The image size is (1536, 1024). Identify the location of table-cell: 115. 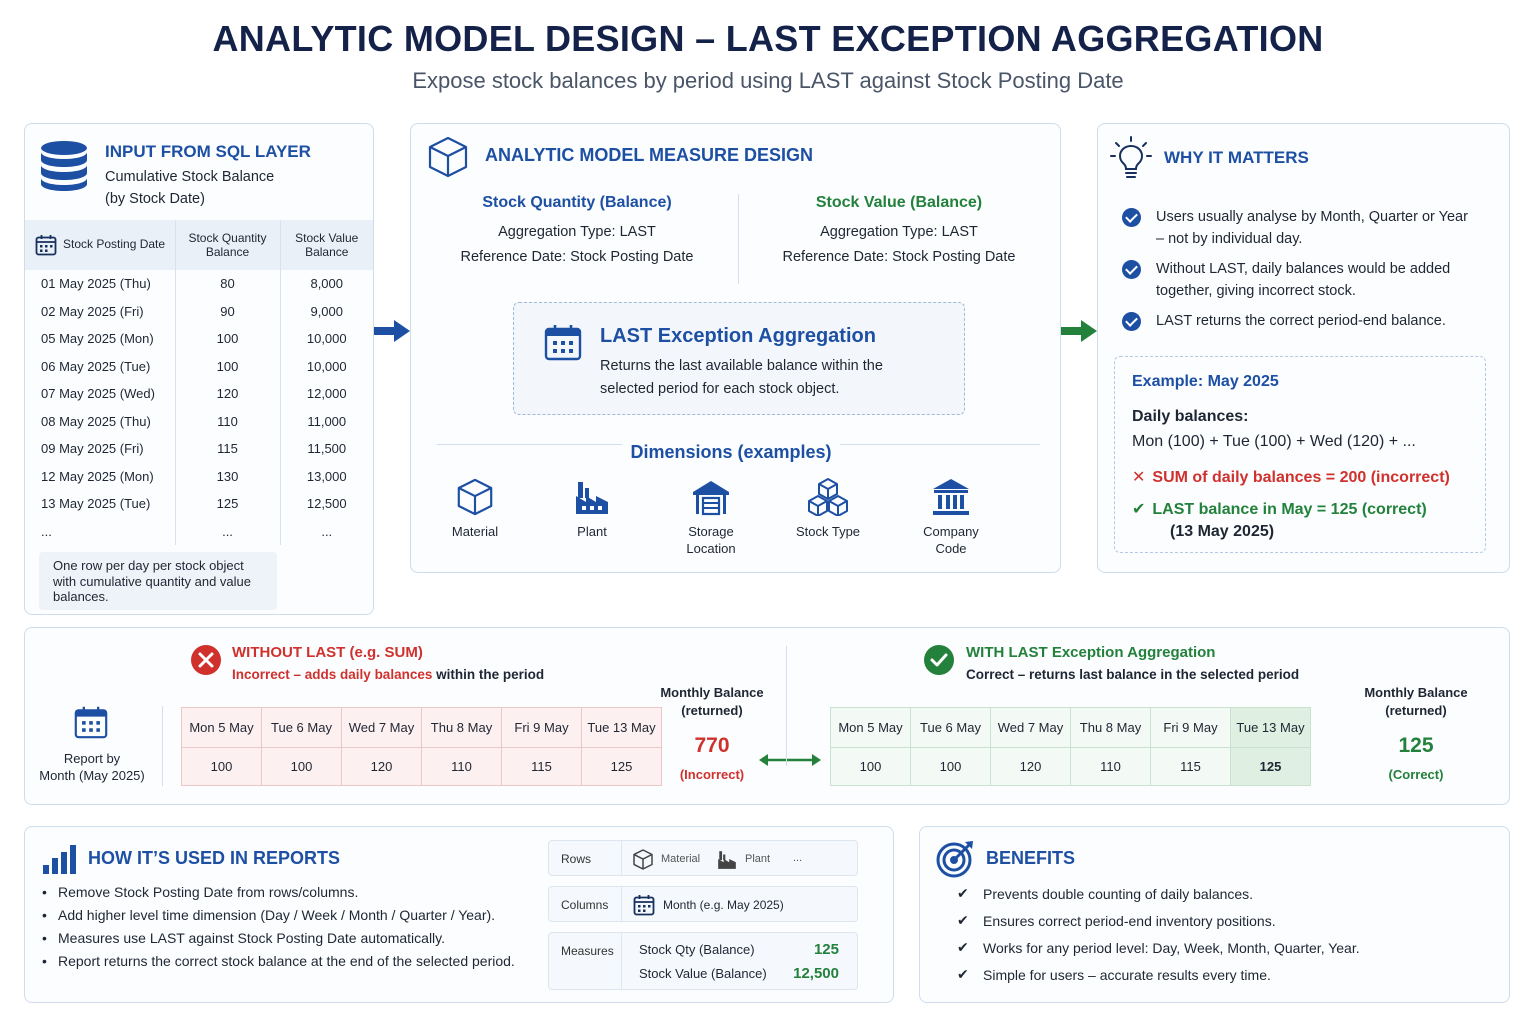
(228, 449).